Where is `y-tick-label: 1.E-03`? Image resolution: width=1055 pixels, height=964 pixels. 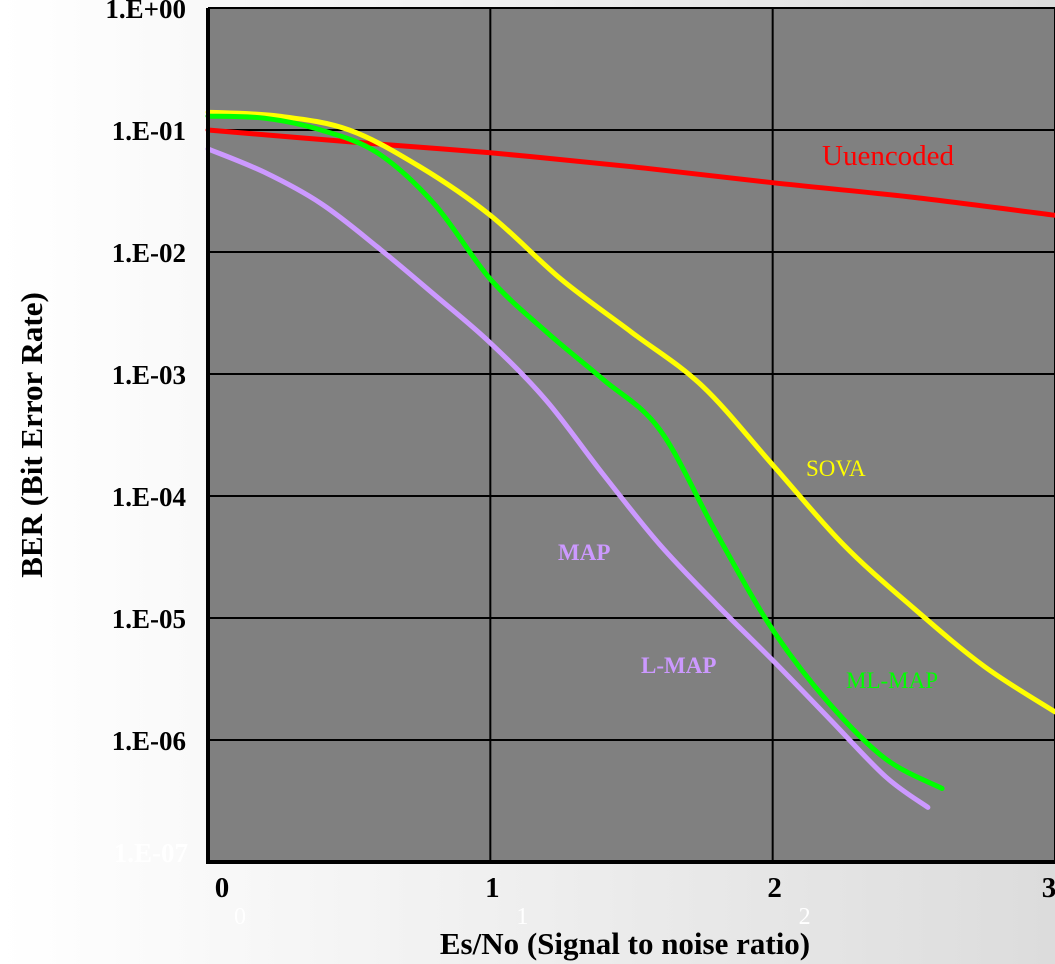 y-tick-label: 1.E-03 is located at coordinates (149, 375).